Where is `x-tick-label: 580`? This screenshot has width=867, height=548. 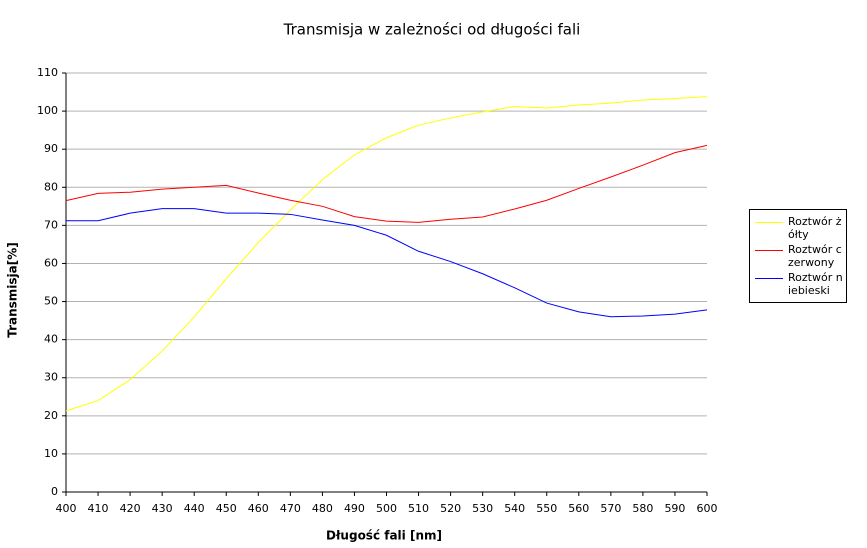 x-tick-label: 580 is located at coordinates (642, 508).